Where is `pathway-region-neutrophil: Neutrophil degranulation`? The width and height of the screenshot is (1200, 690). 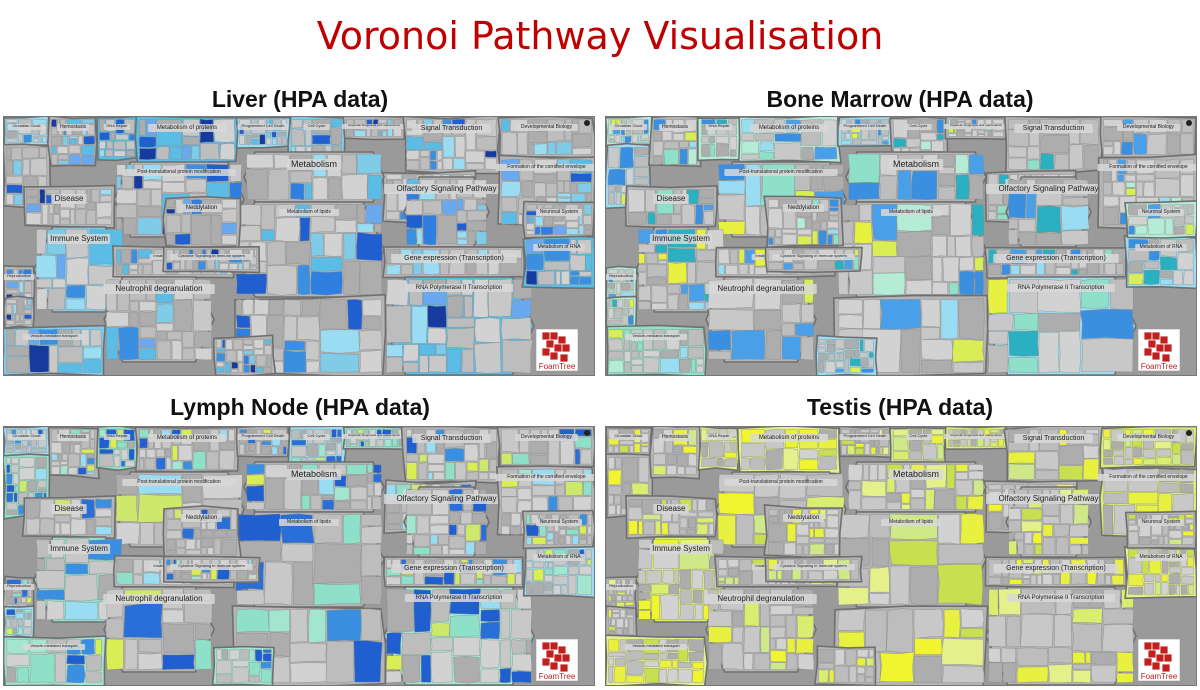 pathway-region-neutrophil: Neutrophil degranulation is located at coordinates (761, 319).